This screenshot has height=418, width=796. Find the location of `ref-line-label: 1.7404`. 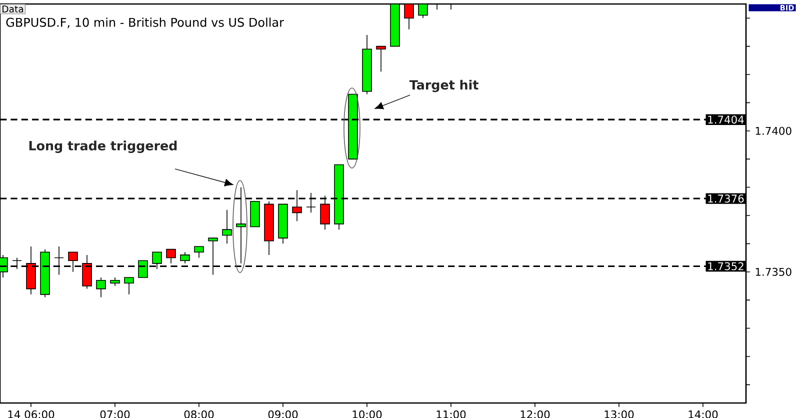

ref-line-label: 1.7404 is located at coordinates (726, 120).